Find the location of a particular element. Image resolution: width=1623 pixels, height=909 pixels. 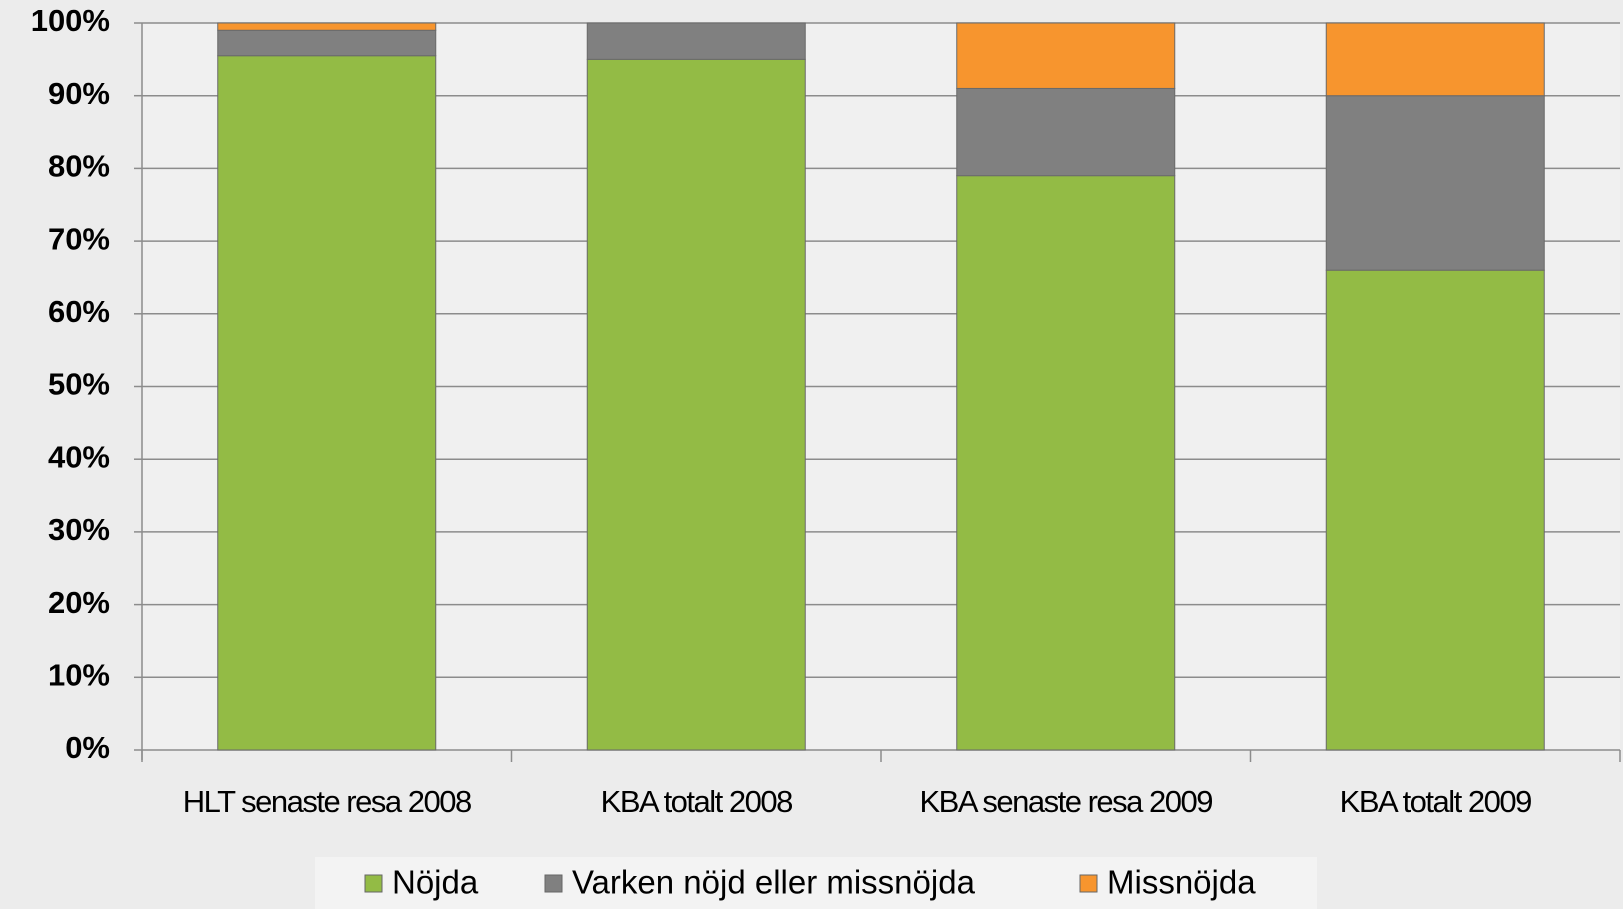

y-tick-label: 70% is located at coordinates (79, 238).